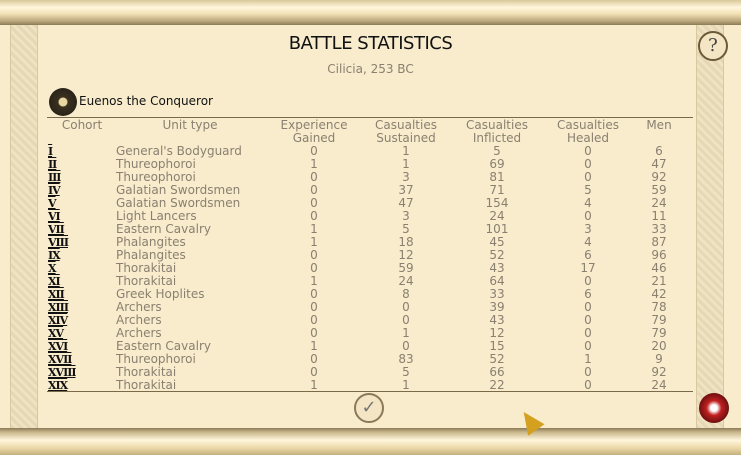 This screenshot has width=741, height=455. I want to click on battle-location: Cilicia, 253 BC, so click(370, 69).